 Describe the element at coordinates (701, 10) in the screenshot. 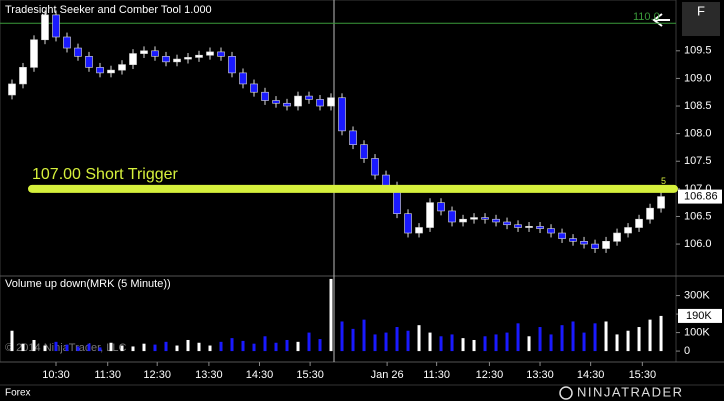

I see `window-button-label: F` at that location.